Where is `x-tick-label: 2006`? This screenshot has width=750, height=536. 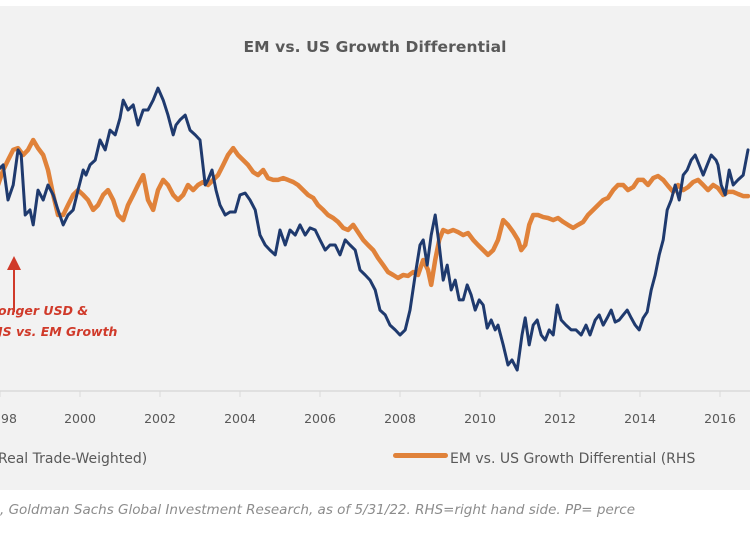 x-tick-label: 2006 is located at coordinates (320, 418).